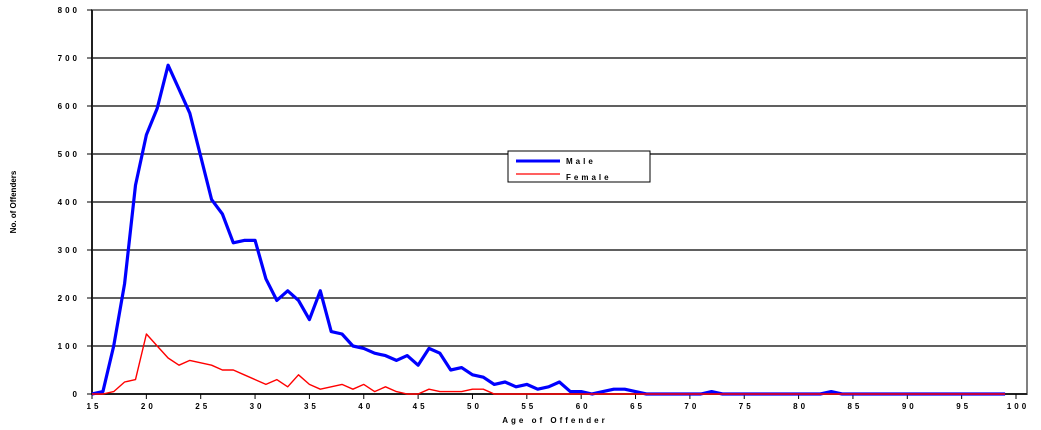 This screenshot has height=430, width=1041. Describe the element at coordinates (854, 406) in the screenshot. I see `x-tick-label: 85` at that location.